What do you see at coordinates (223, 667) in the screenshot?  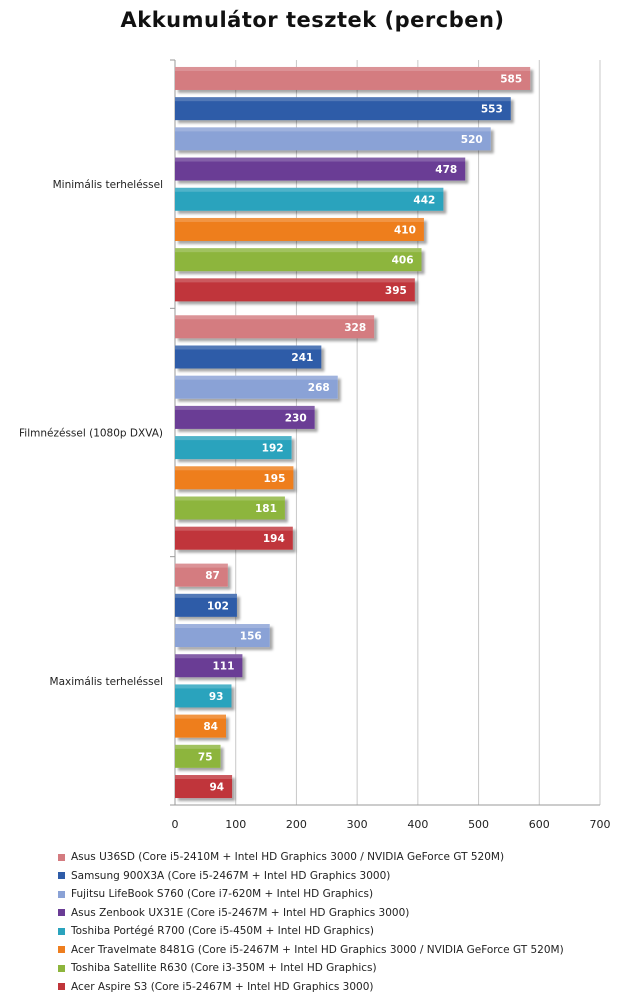 I see `data-label: 111` at bounding box center [223, 667].